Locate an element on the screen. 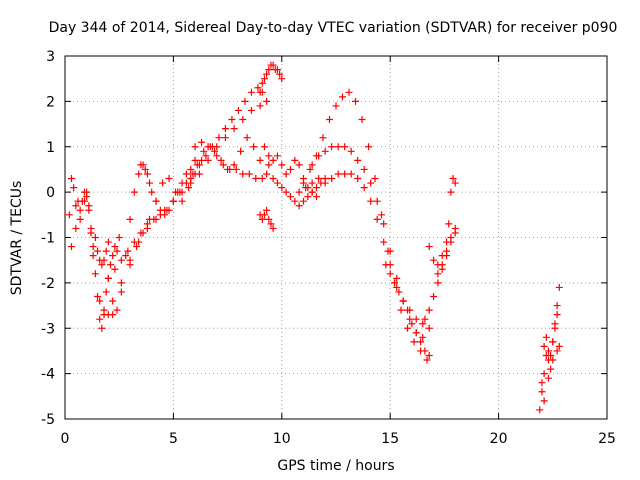 The width and height of the screenshot is (640, 480). y-tick-label: -2 is located at coordinates (48, 284).